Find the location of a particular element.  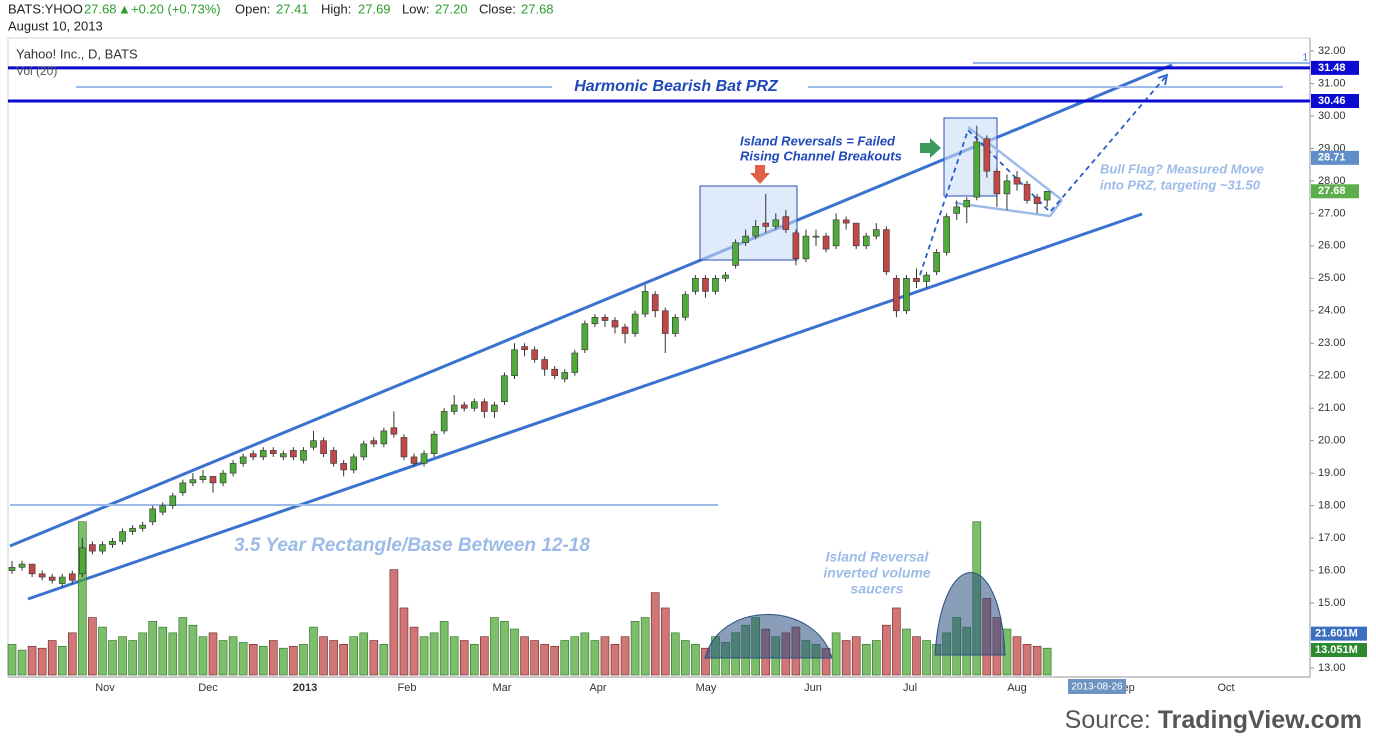

volume-label: 21.601M is located at coordinates (1336, 634).